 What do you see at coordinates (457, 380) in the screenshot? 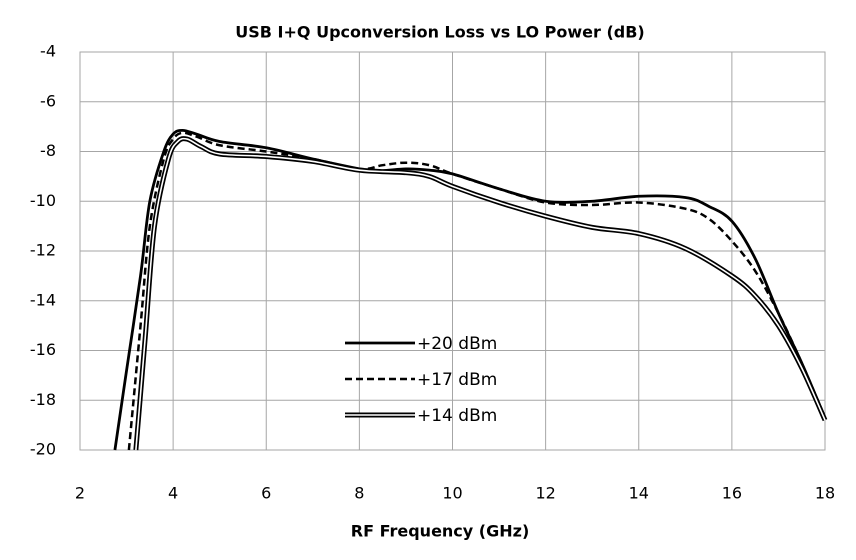
I see `legend-label: +17 dBm` at bounding box center [457, 380].